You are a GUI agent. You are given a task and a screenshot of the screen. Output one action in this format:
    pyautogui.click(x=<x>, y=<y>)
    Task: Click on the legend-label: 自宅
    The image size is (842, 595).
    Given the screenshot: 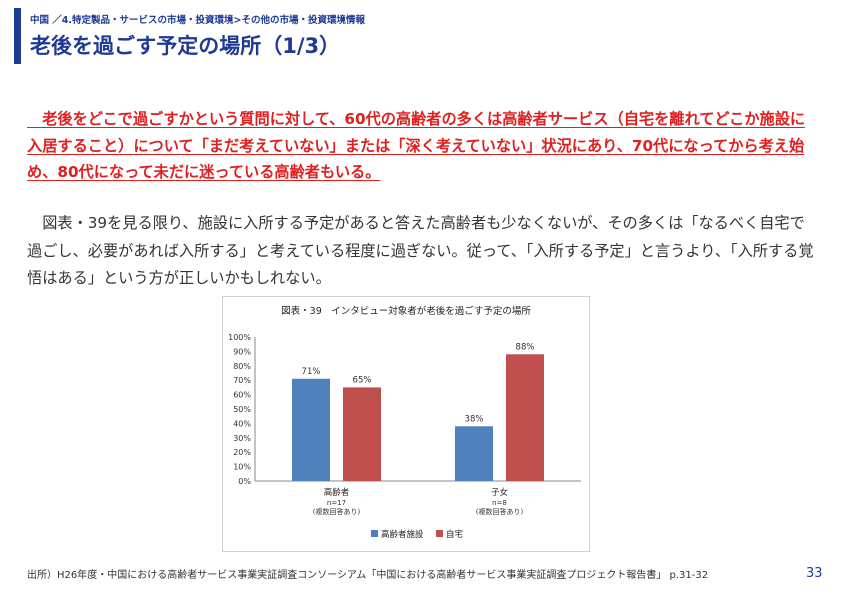 What is the action you would take?
    pyautogui.click(x=454, y=534)
    